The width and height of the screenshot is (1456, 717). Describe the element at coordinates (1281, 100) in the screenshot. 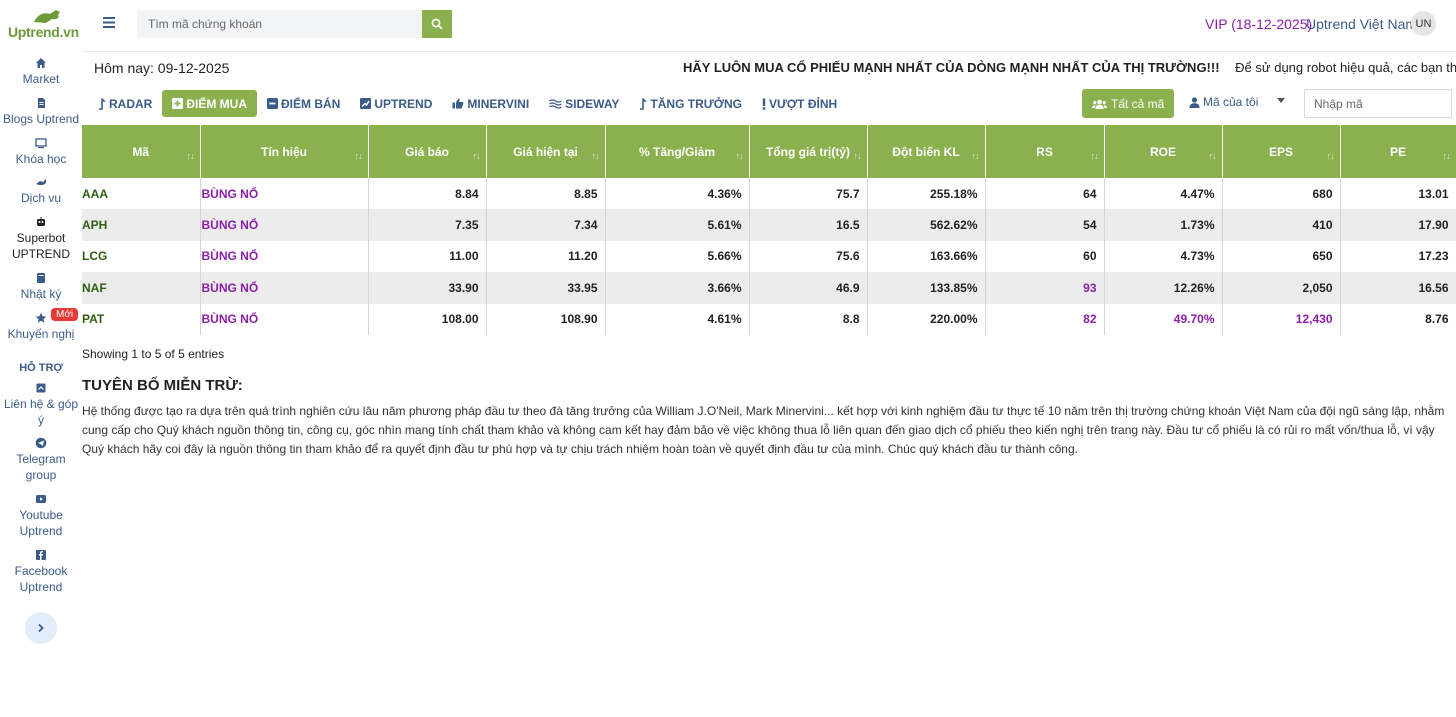

I see `caret-down-icon` at that location.